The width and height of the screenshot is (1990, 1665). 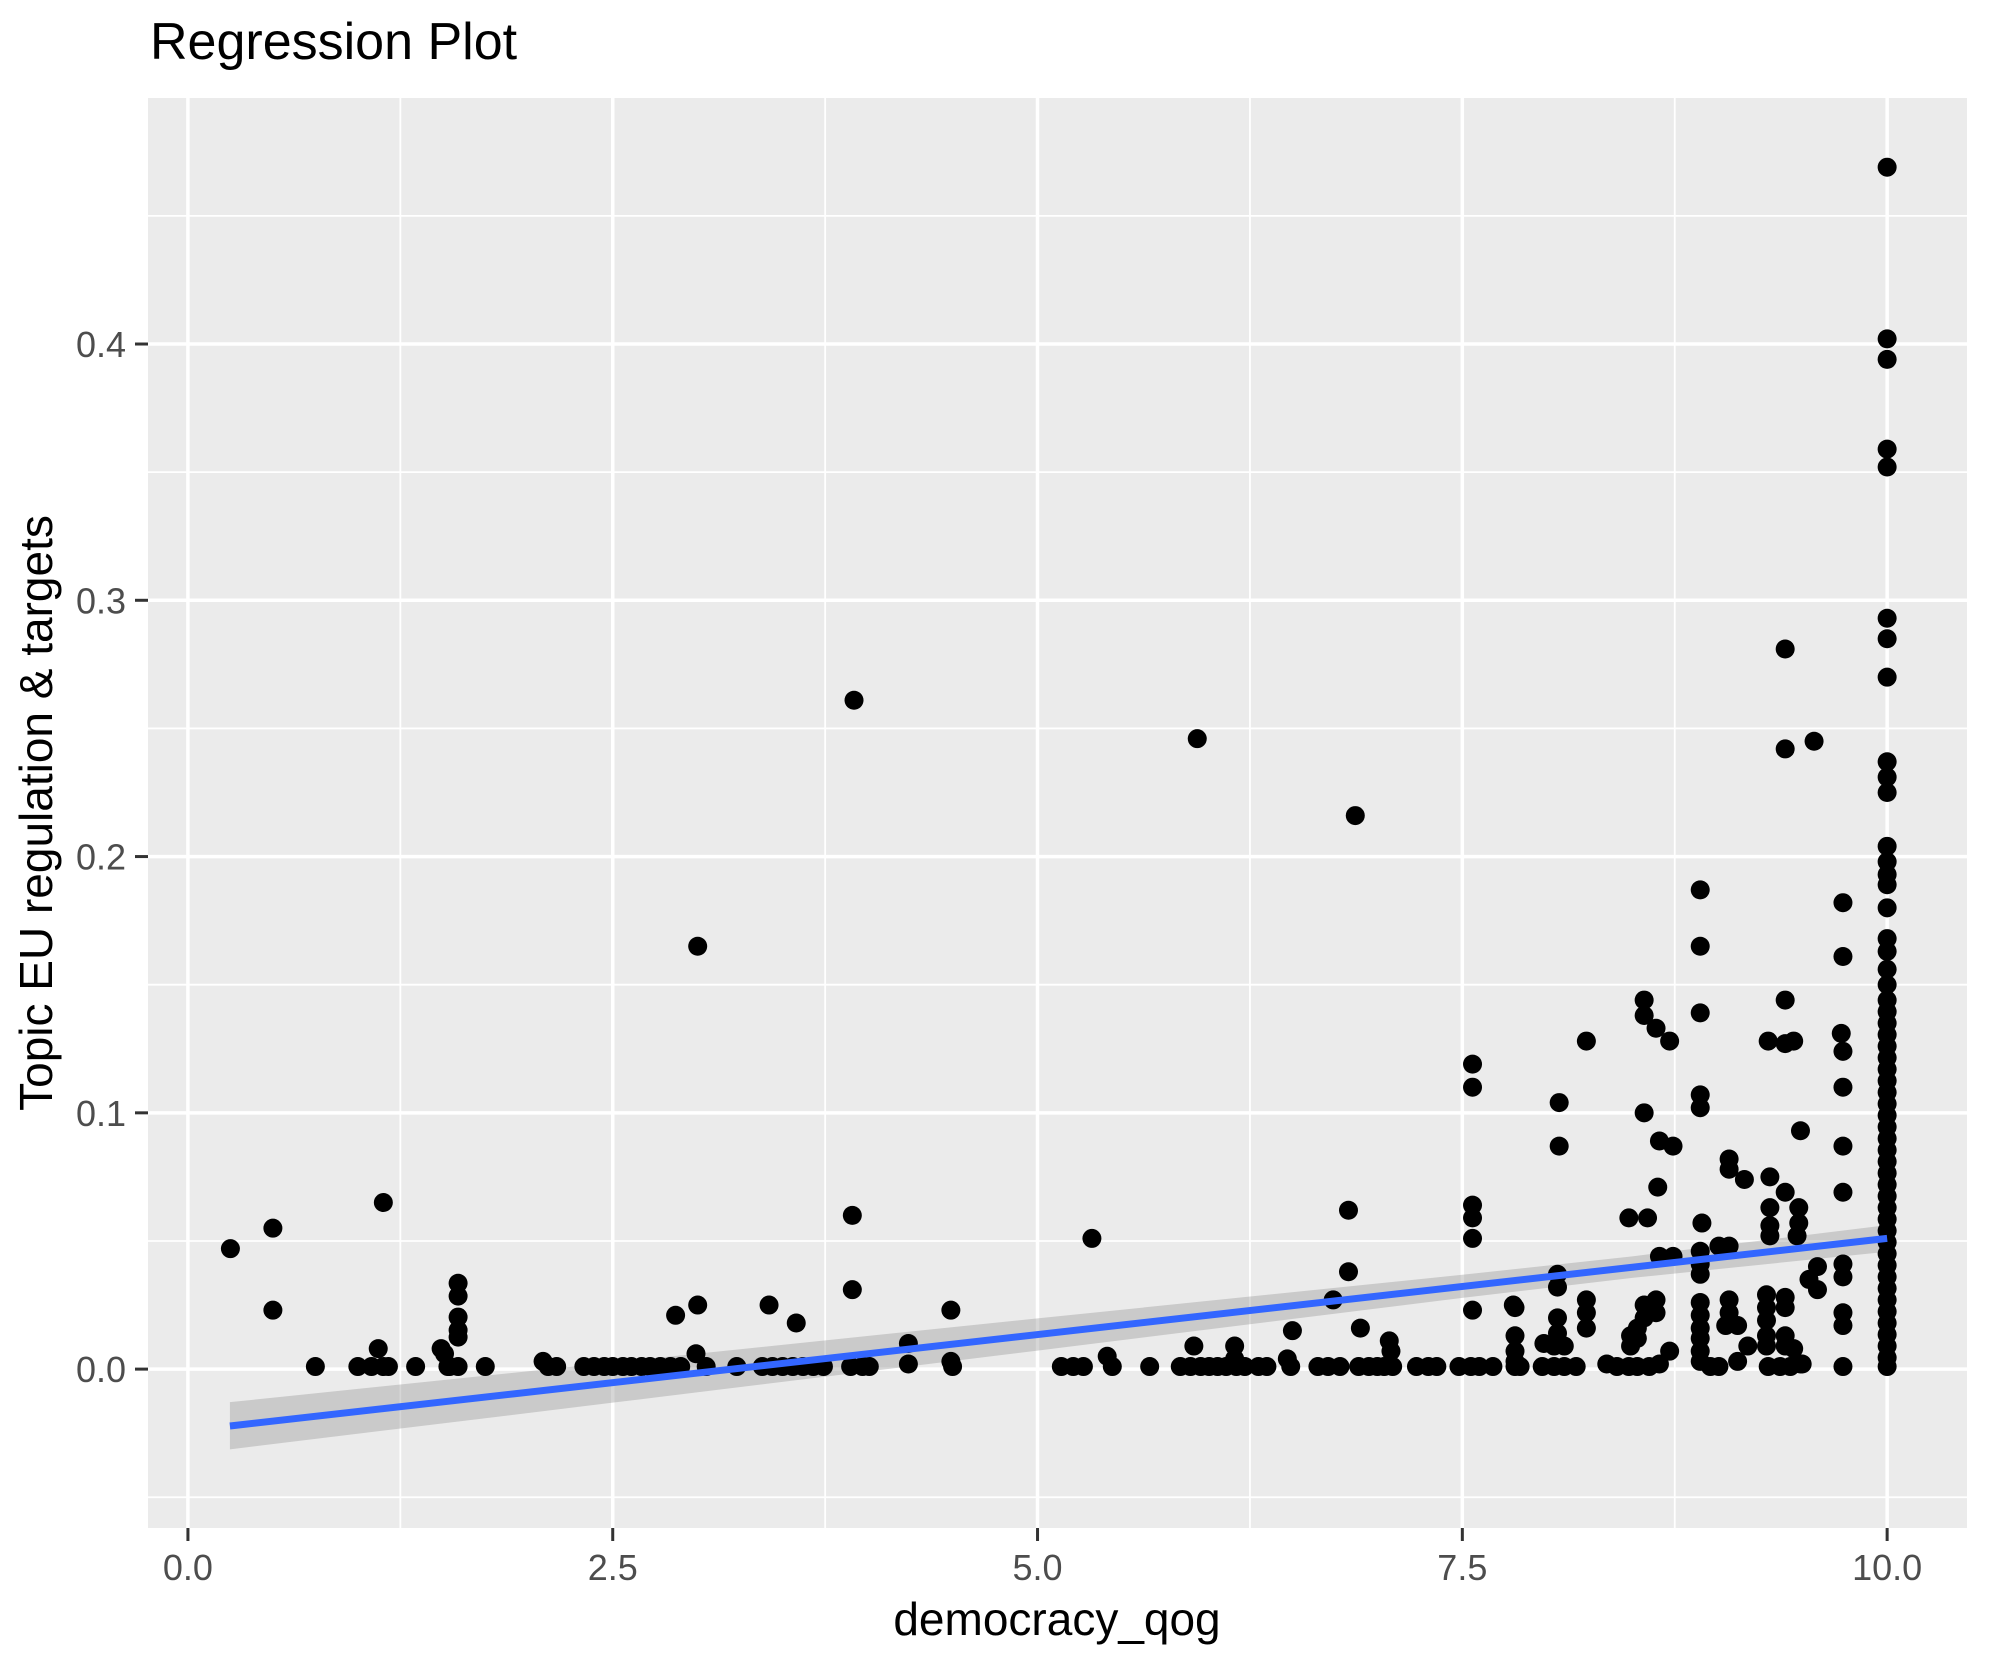 I want to click on y-tick-label: 0.0, so click(x=101, y=1369).